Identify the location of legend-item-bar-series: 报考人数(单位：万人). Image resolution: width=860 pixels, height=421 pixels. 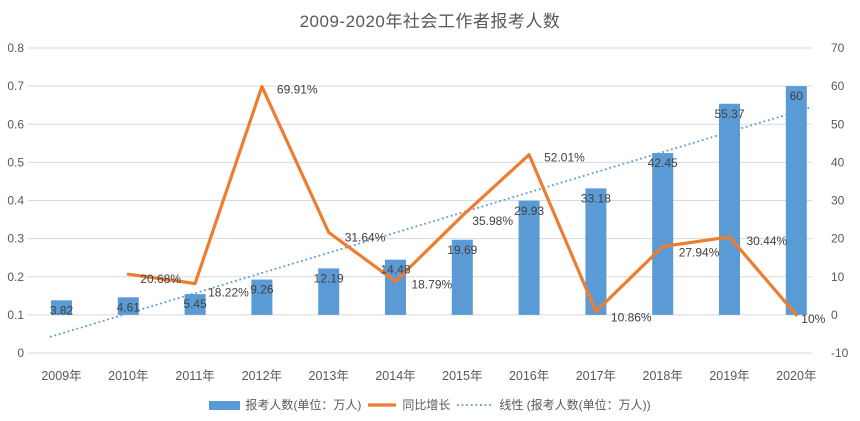
(285, 404).